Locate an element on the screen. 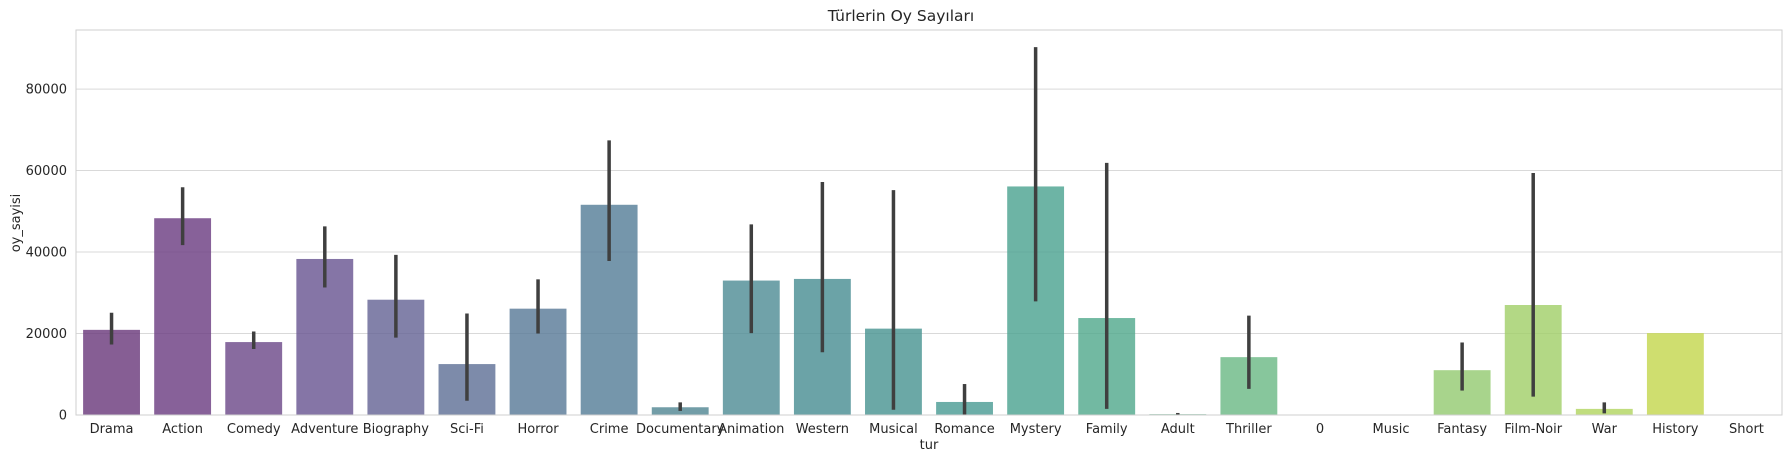 The height and width of the screenshot is (465, 1791). chart-title: Türlerin Oy Sayıları is located at coordinates (900, 16).